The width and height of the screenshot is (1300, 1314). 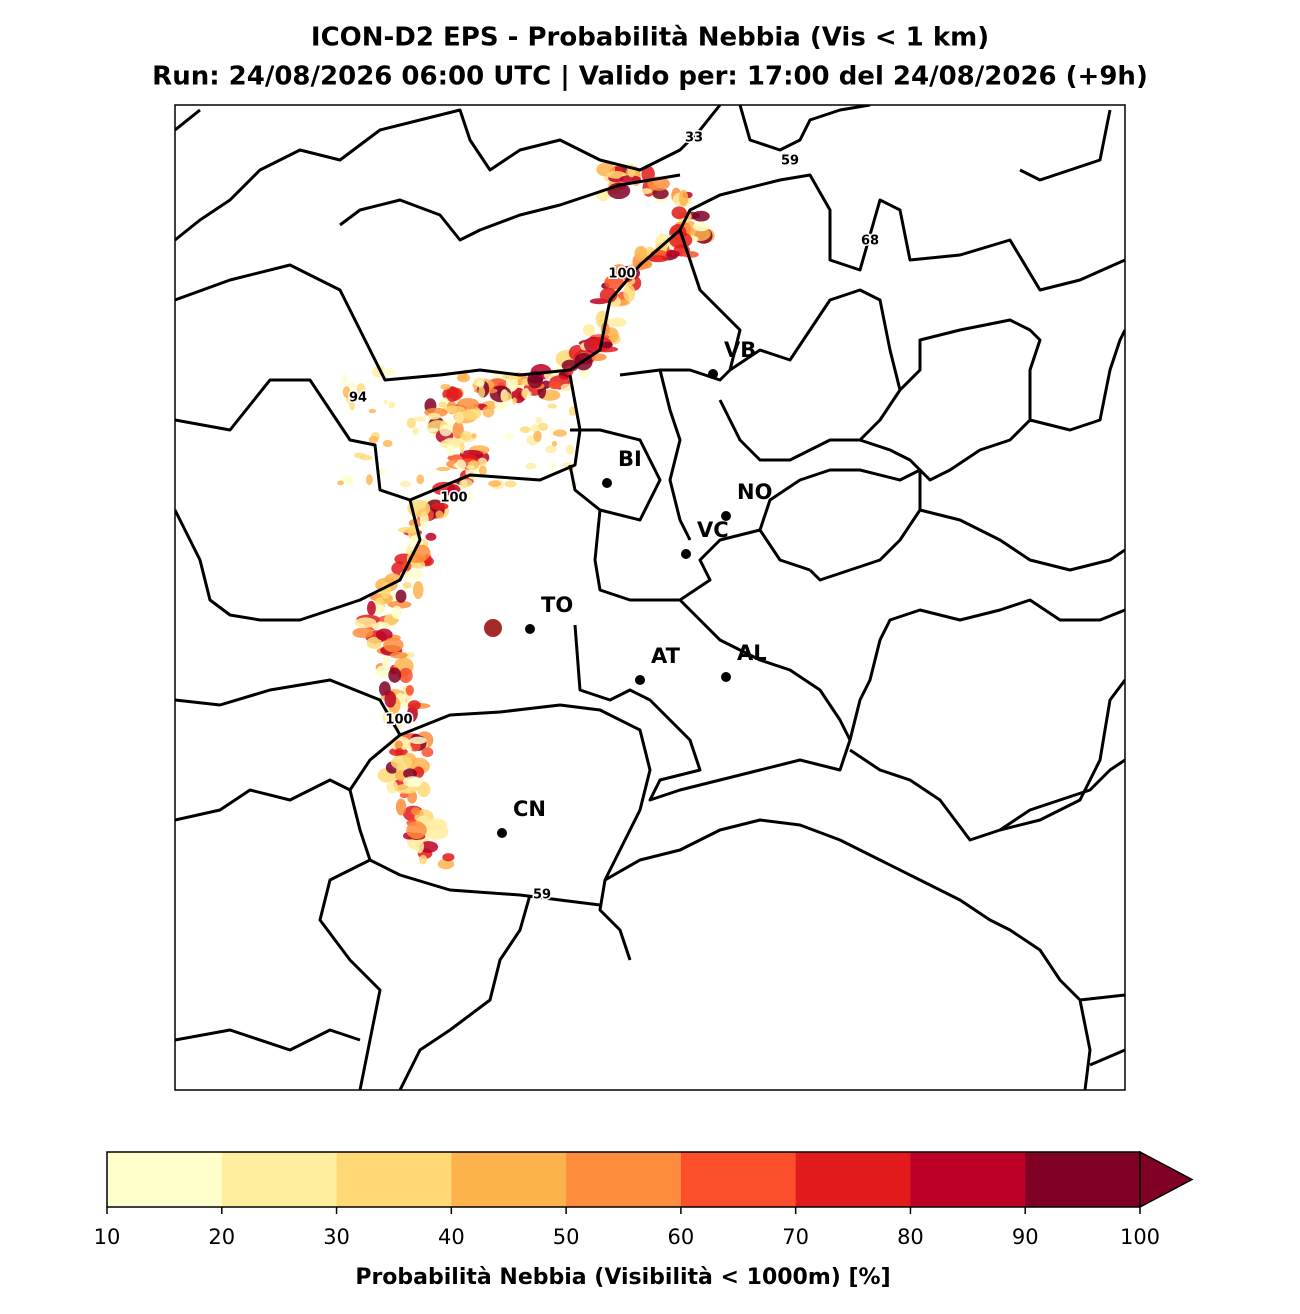 I want to click on contour-label: 59, so click(x=542, y=895).